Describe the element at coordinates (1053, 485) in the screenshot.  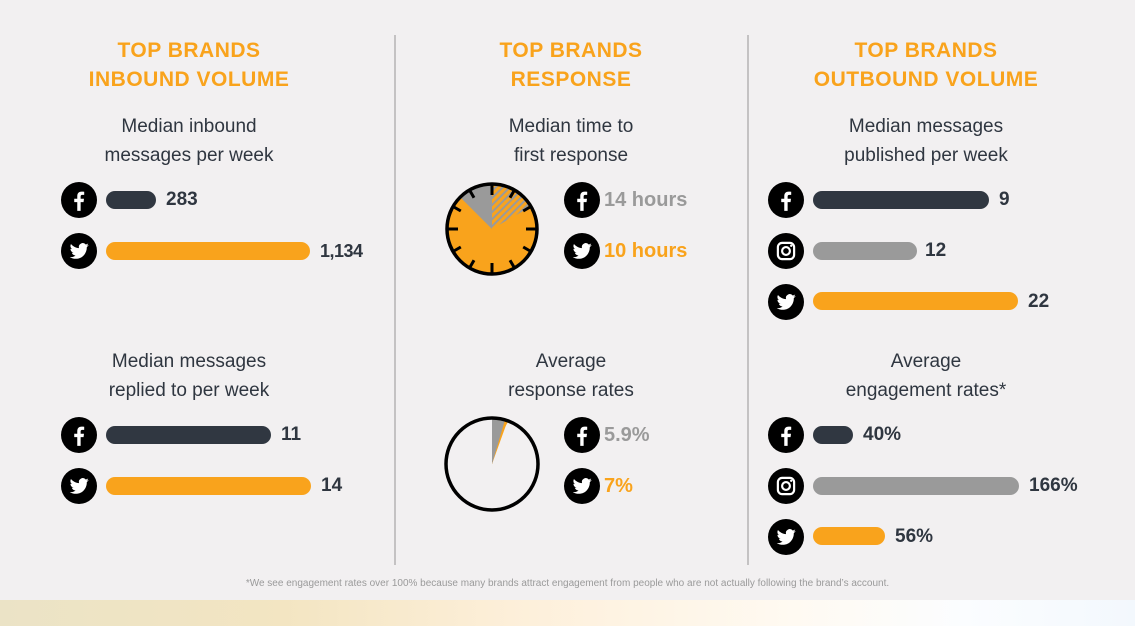
I see `instagram-value: 166%` at that location.